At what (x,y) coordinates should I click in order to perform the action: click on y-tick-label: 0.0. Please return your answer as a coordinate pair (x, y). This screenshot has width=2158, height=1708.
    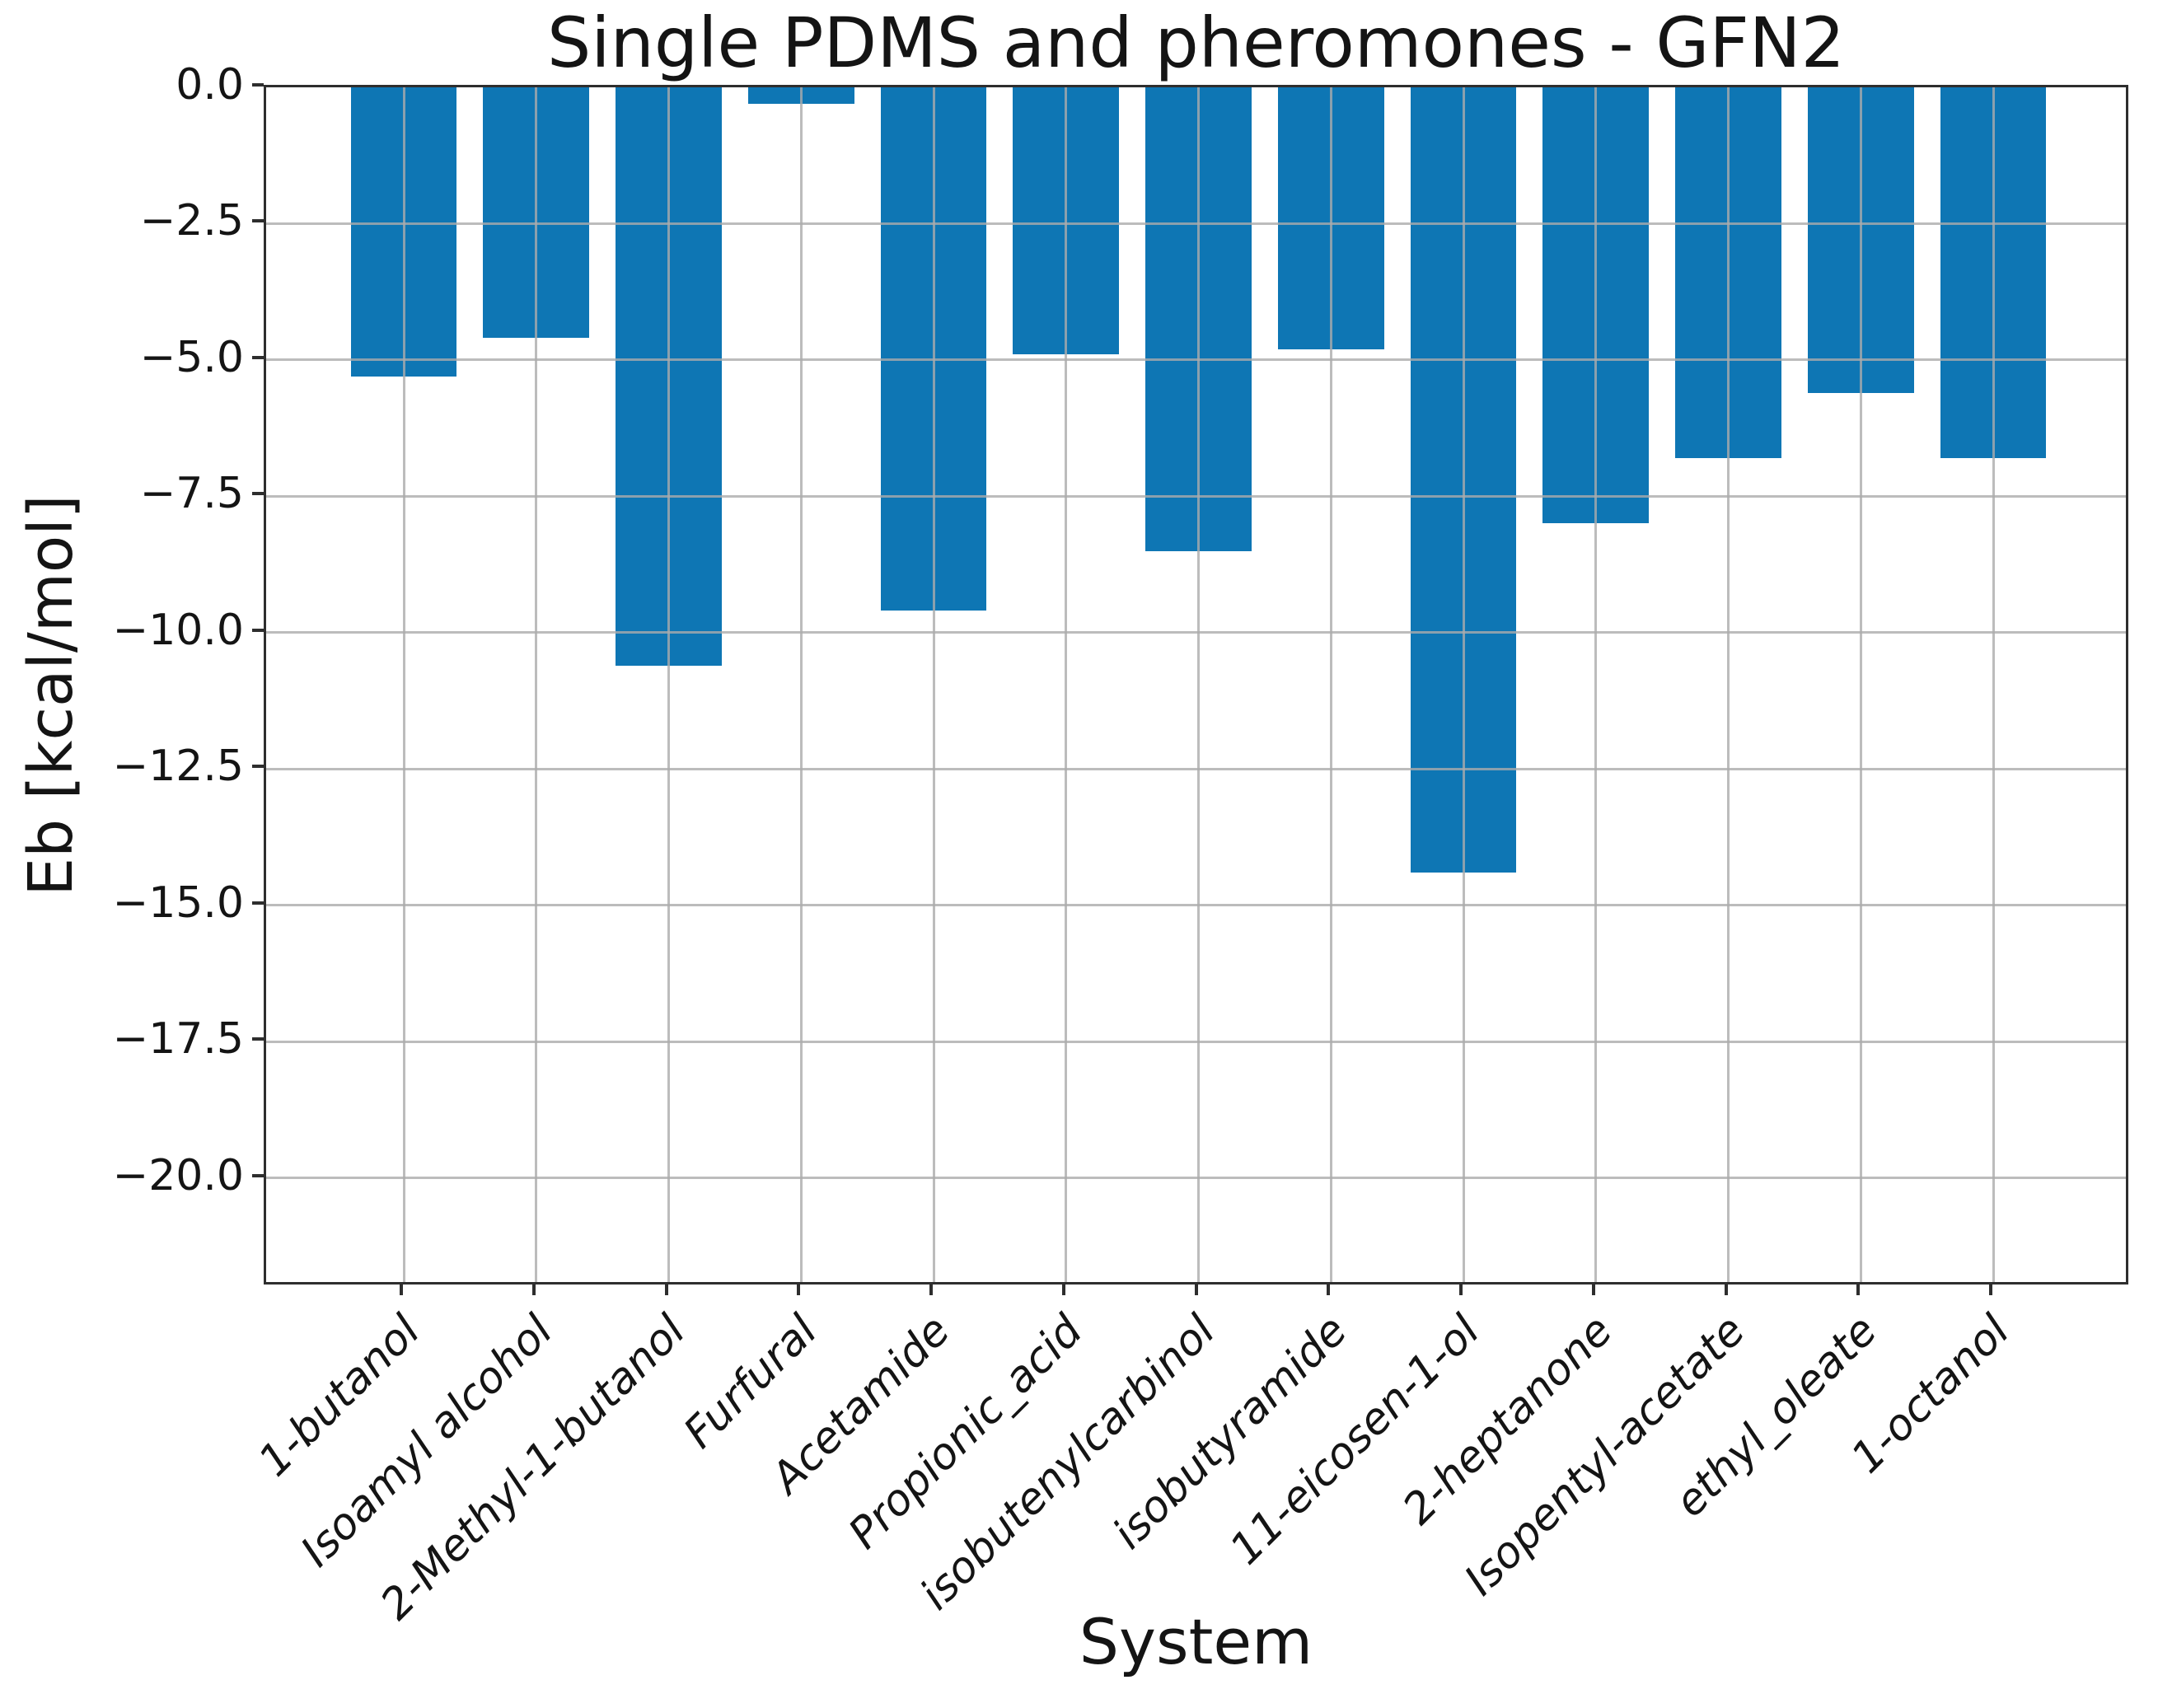
    Looking at the image, I should click on (210, 85).